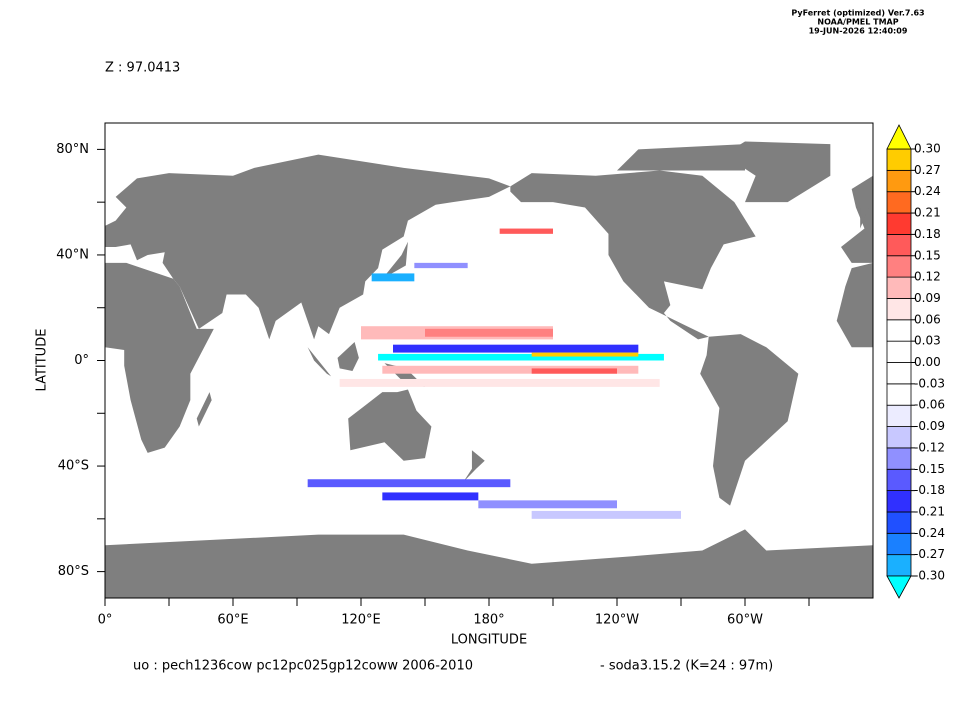  What do you see at coordinates (488, 620) in the screenshot?
I see `x-tick-label: 180°` at bounding box center [488, 620].